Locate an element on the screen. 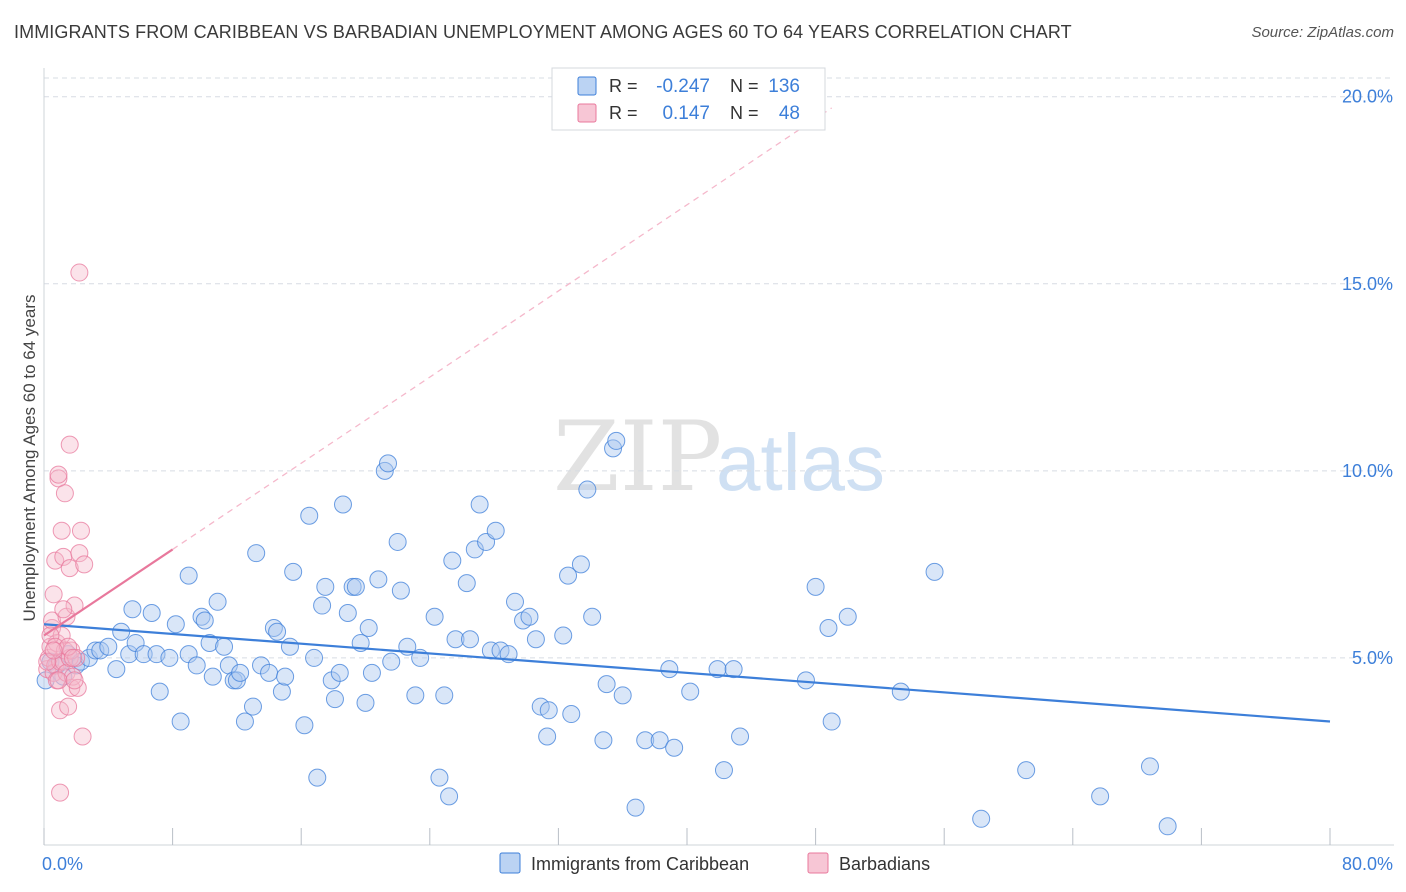 This screenshot has height=892, width=1406. legend-label-caribbean: Immigrants from Caribbean is located at coordinates (640, 864).